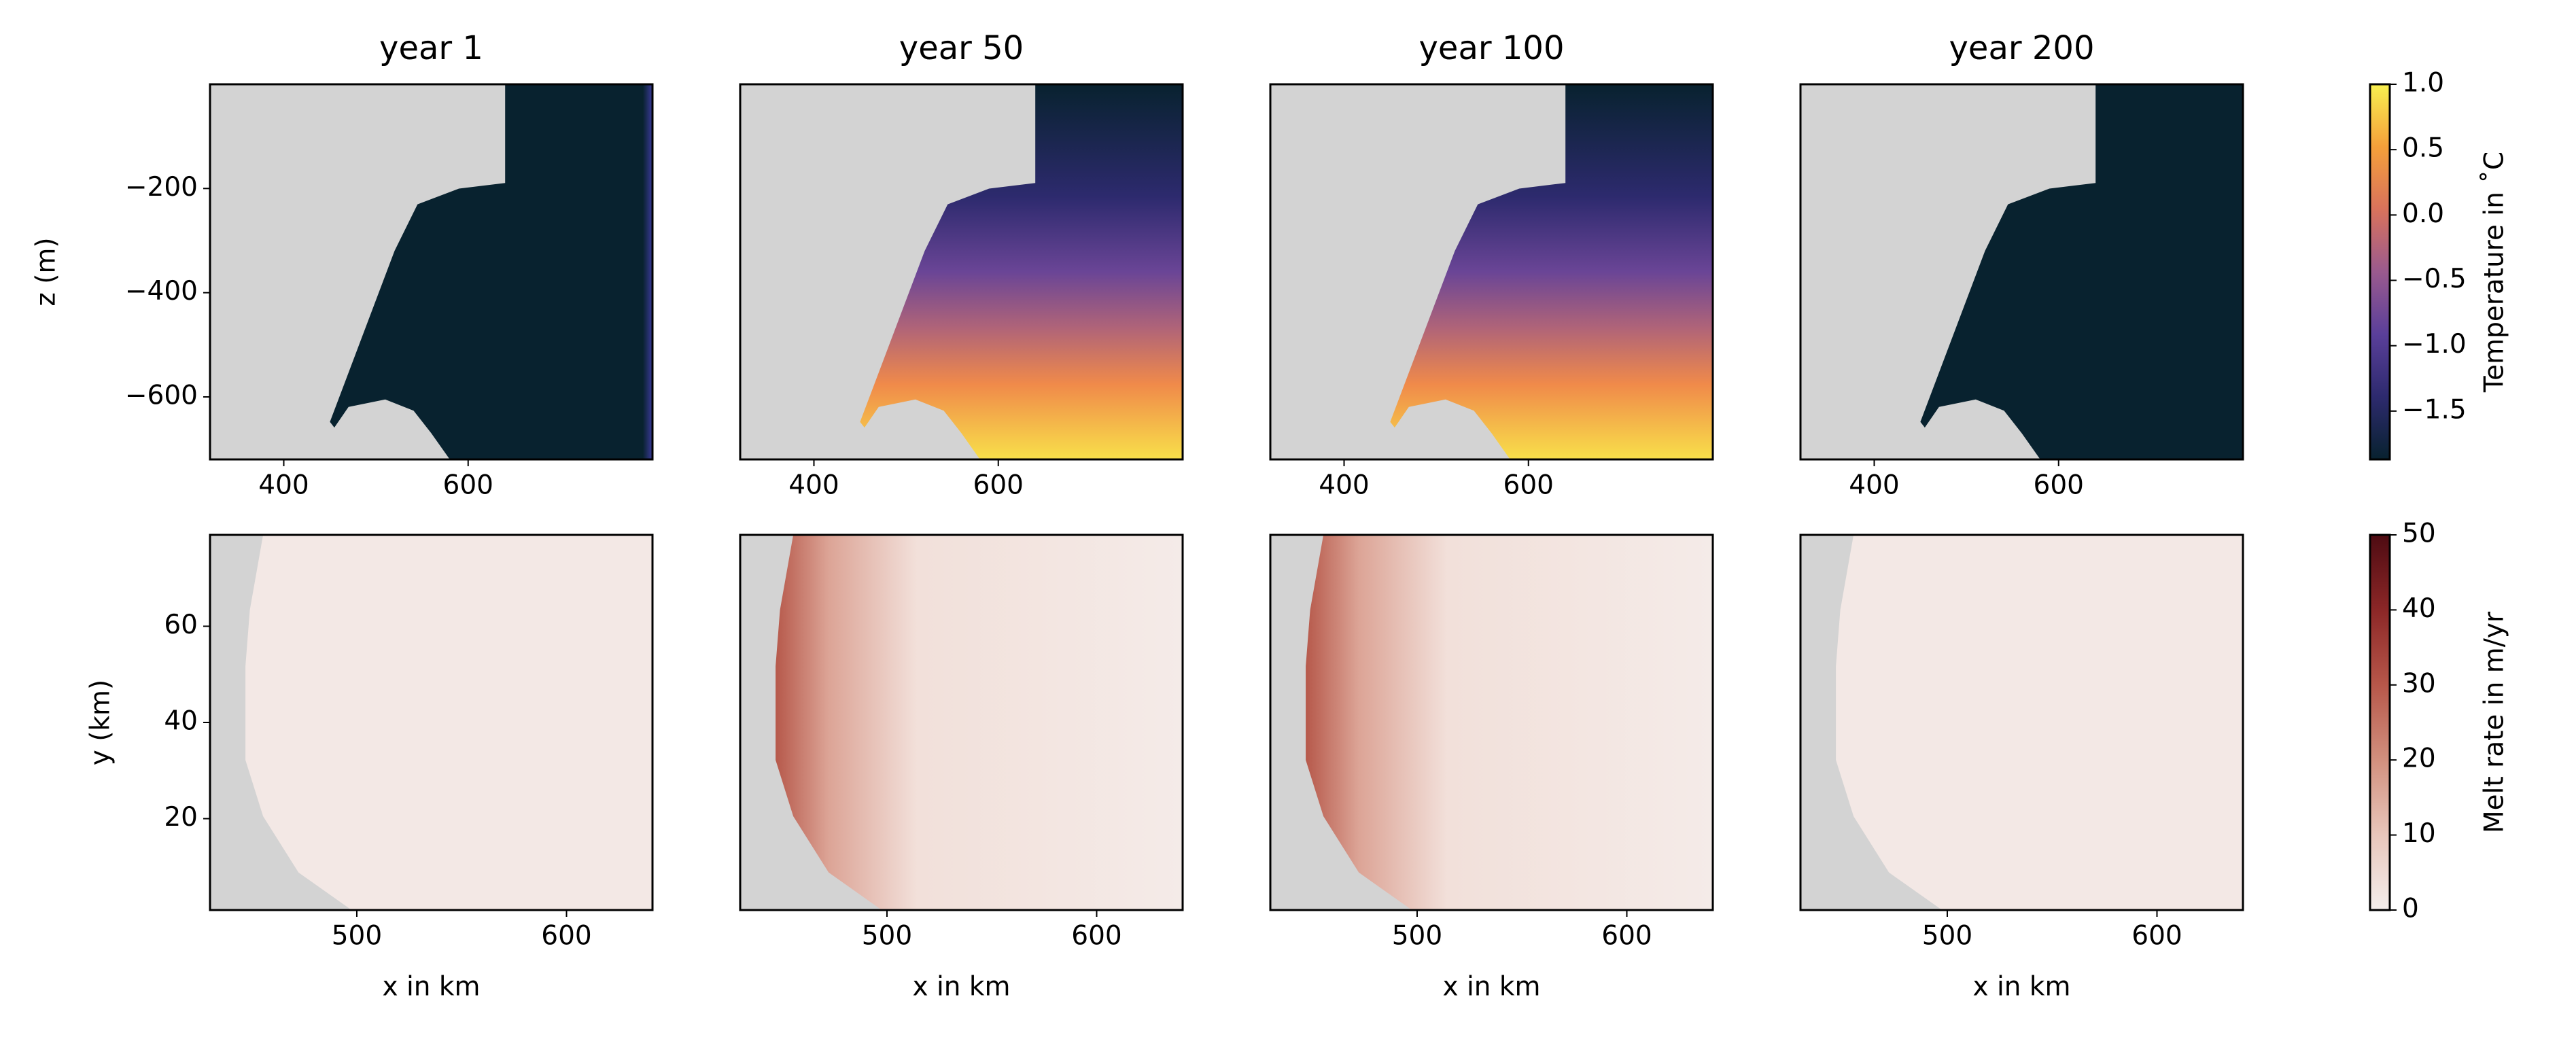 The width and height of the screenshot is (2576, 1048). What do you see at coordinates (2419, 833) in the screenshot?
I see `colorbar-tick-label: 10` at bounding box center [2419, 833].